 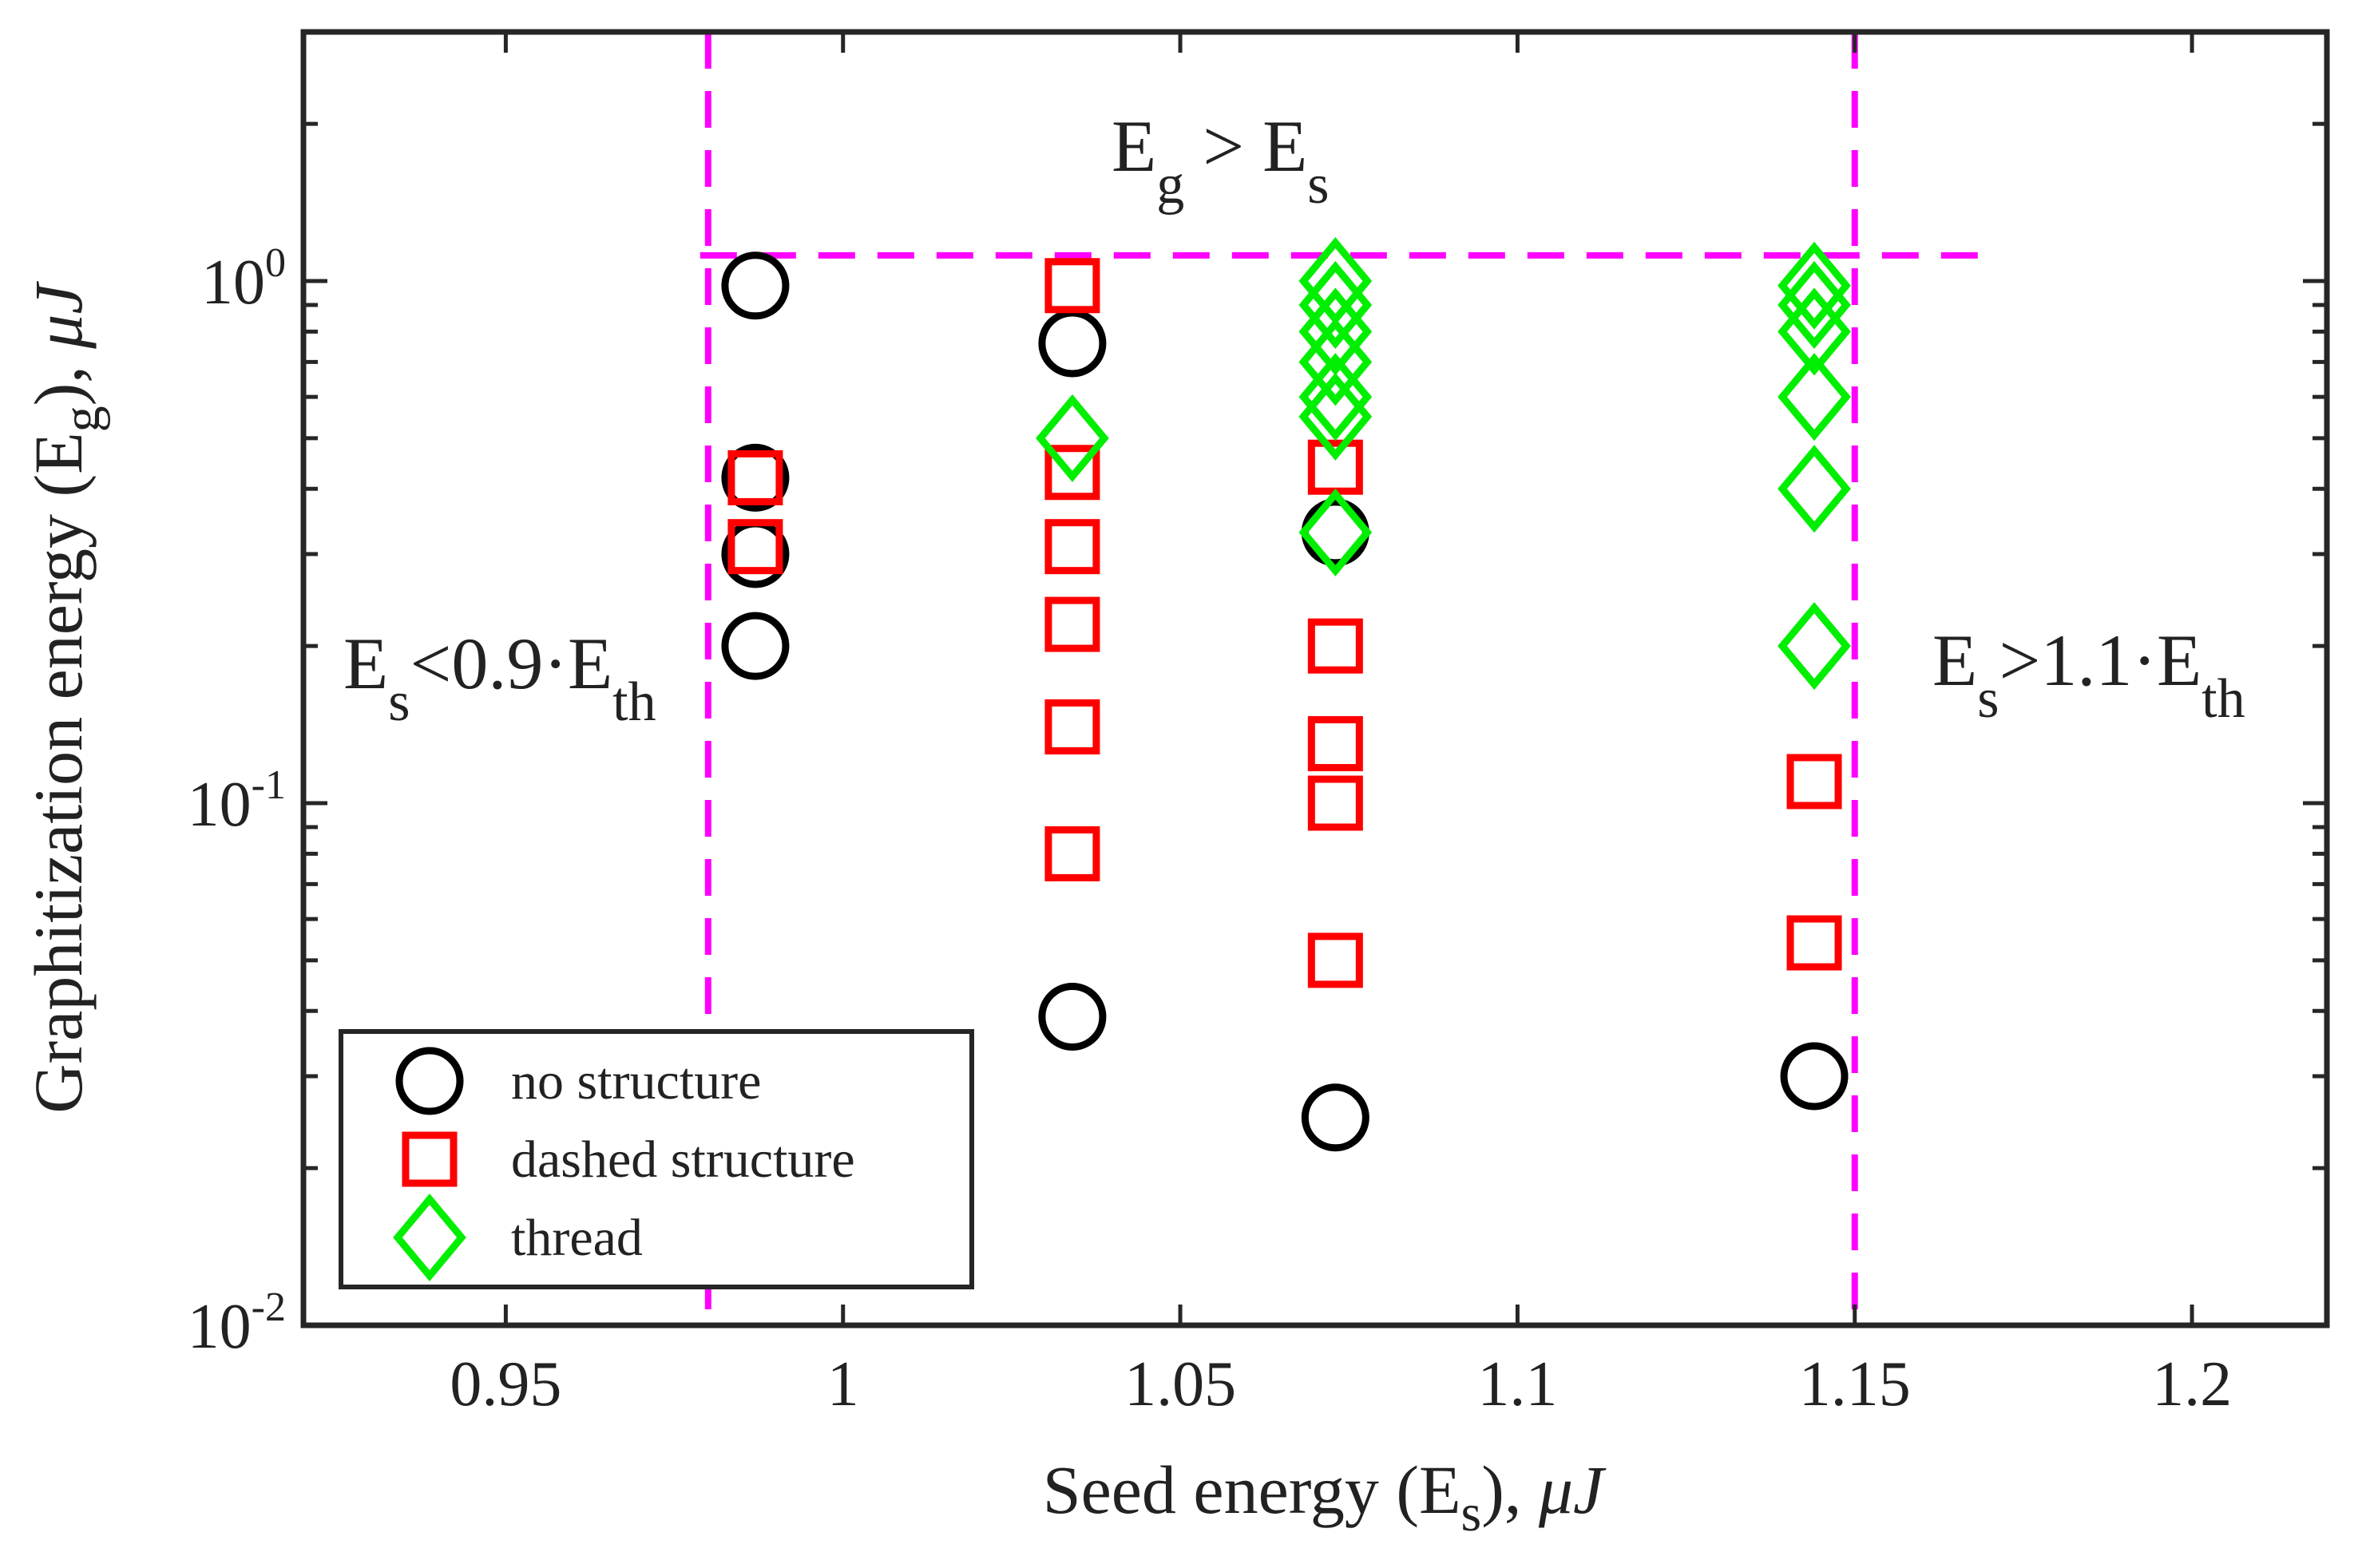 I want to click on annotation-es-lt: Es<0.9·Eth, so click(x=499, y=678).